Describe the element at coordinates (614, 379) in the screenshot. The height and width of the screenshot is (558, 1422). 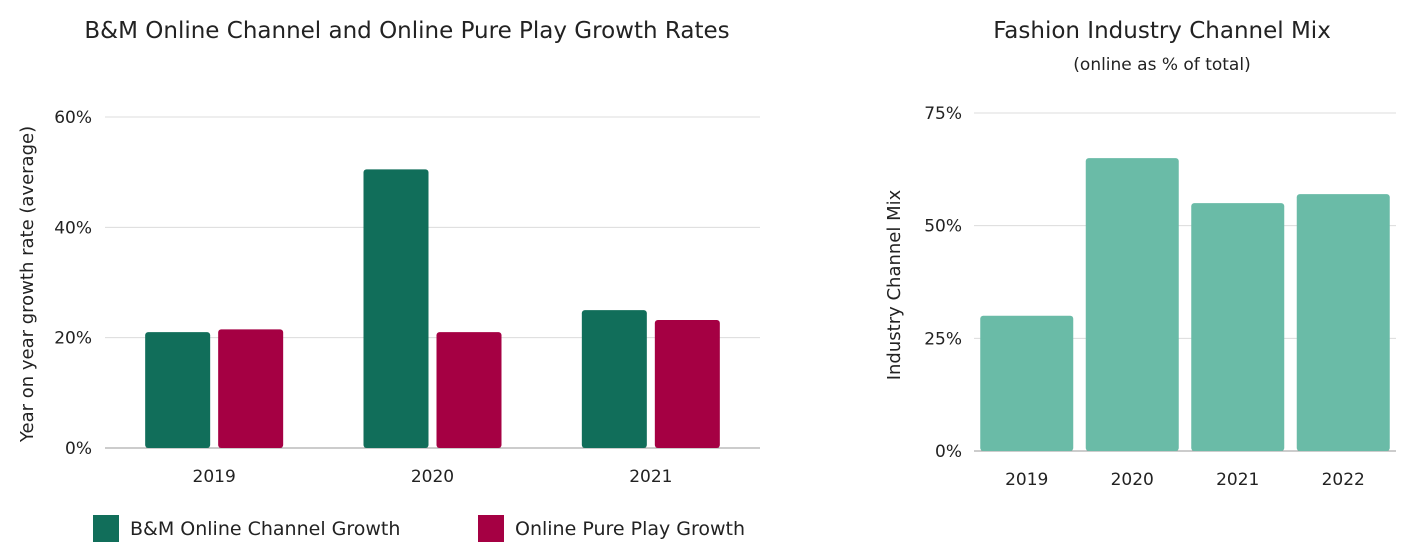
I see `bar-left-s0-2021` at that location.